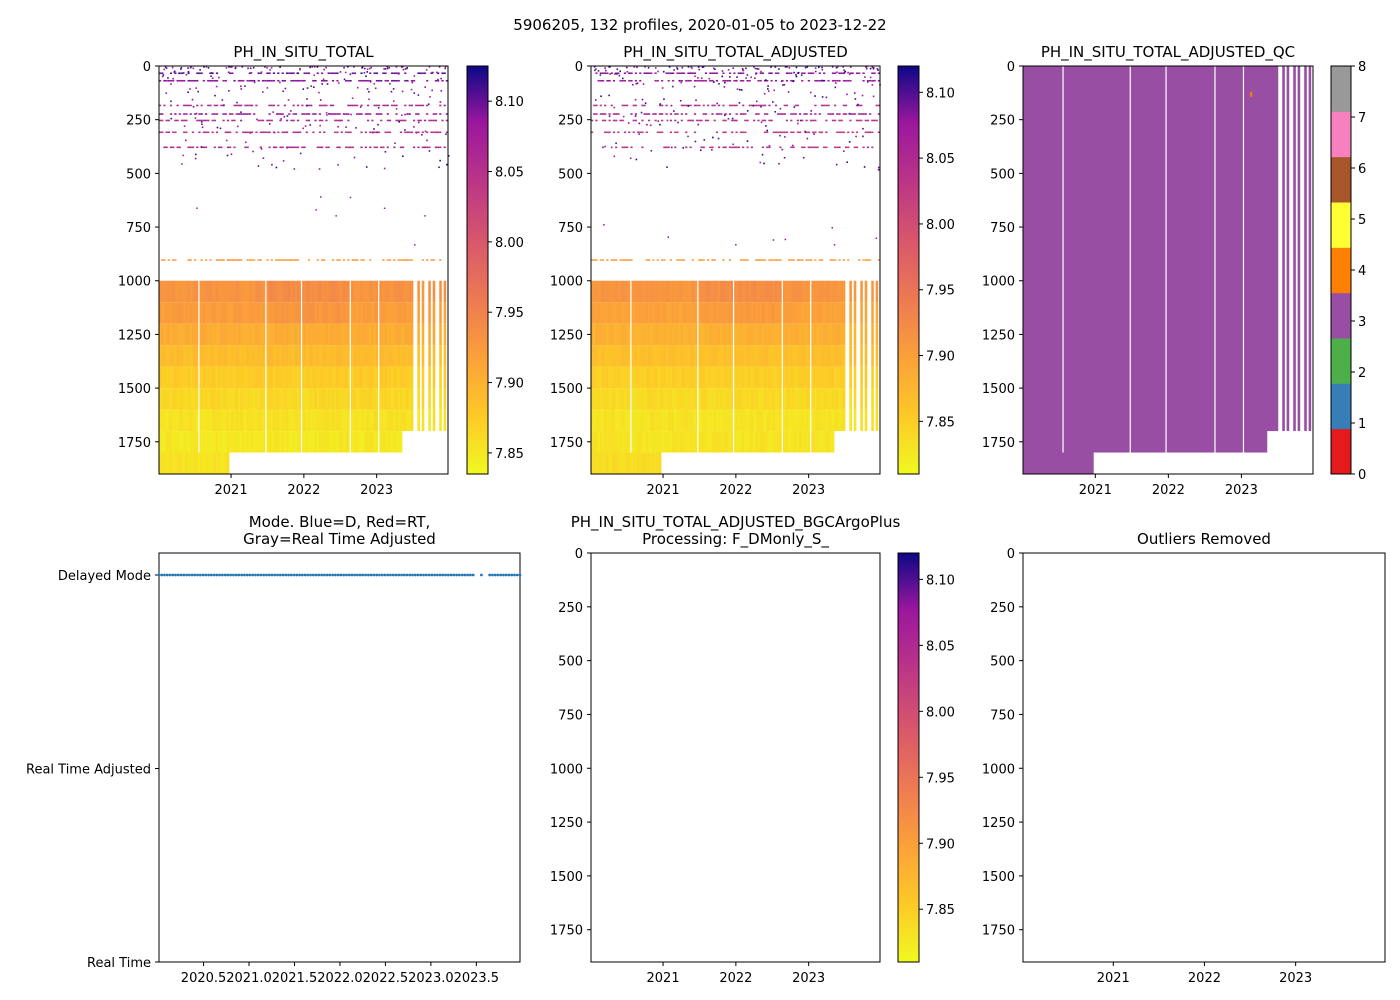  Describe the element at coordinates (663, 490) in the screenshot. I see `x-tick-label: 2021` at that location.